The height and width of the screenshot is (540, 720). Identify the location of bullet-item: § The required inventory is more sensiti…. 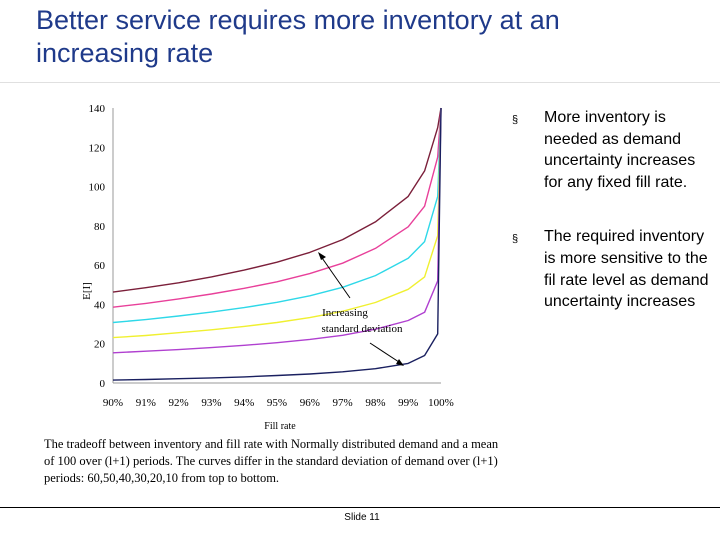
(612, 269).